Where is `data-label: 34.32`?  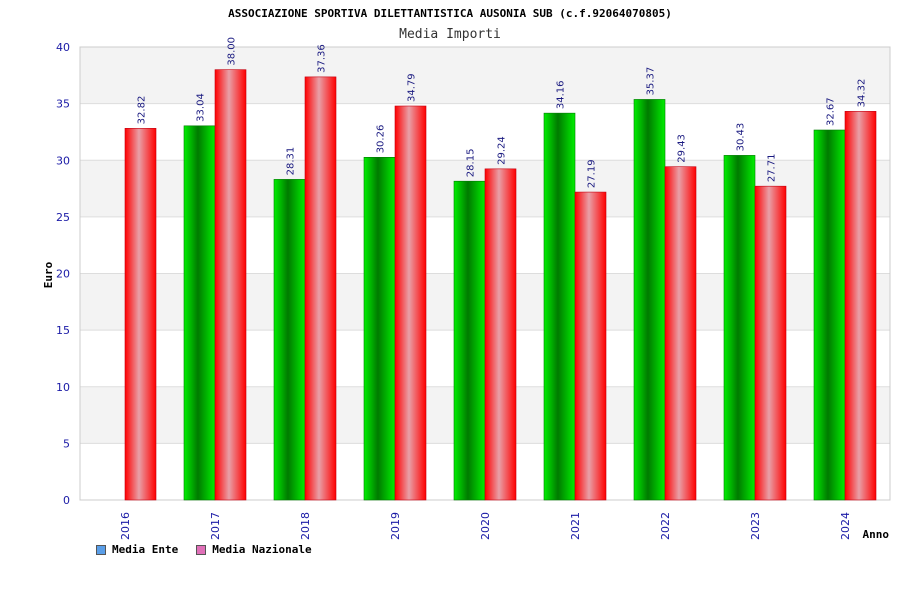
data-label: 34.32 is located at coordinates (862, 93).